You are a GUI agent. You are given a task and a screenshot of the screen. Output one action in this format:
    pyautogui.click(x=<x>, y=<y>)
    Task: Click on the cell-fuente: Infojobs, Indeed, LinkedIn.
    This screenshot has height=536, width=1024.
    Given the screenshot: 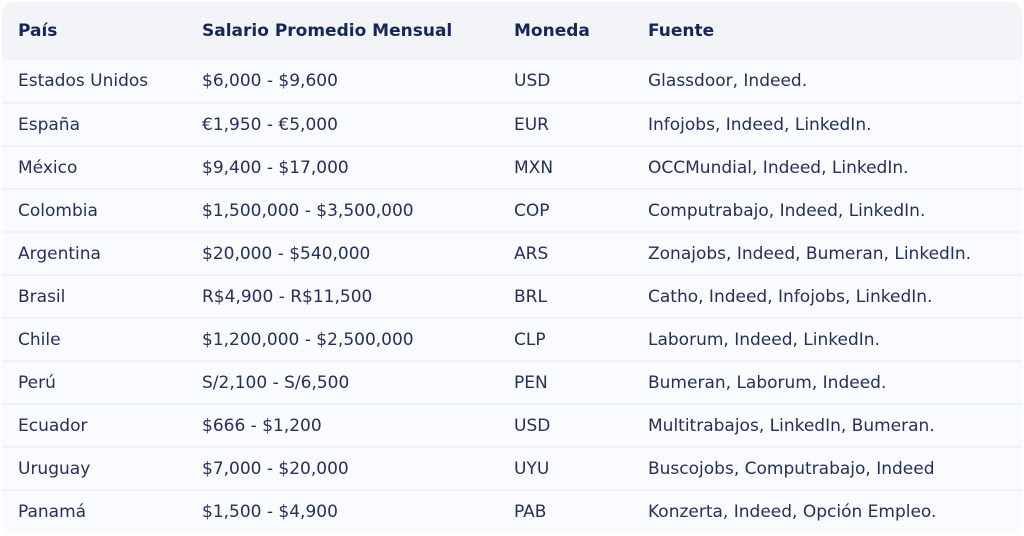 What is the action you would take?
    pyautogui.click(x=760, y=124)
    